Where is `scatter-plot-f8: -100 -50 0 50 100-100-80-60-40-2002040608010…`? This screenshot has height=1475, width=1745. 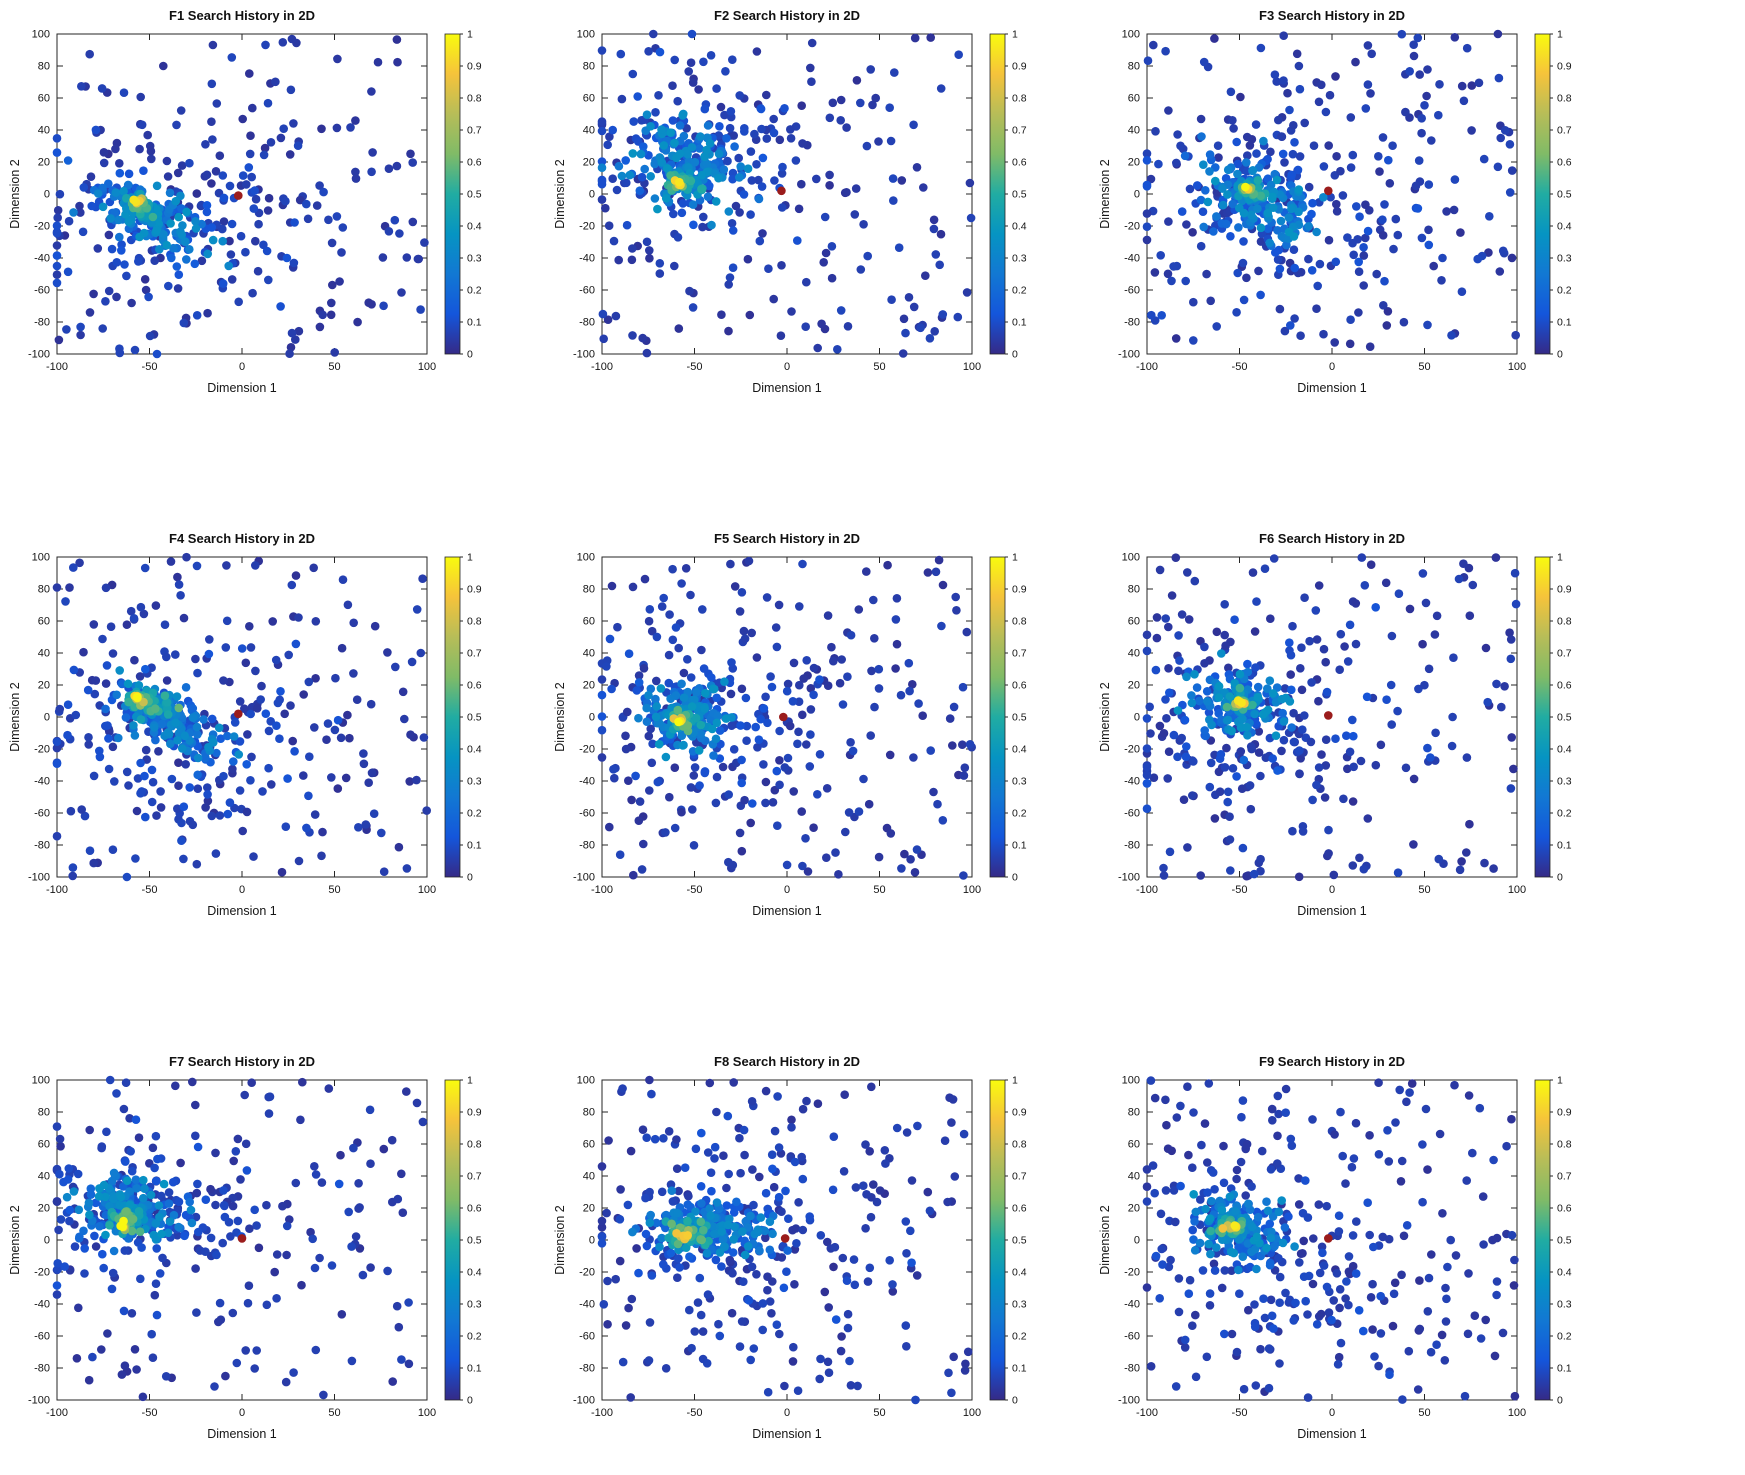
scatter-plot-f8: -100 -50 0 50 100-100-80-60-40-2002040608010… is located at coordinates (790, 1258).